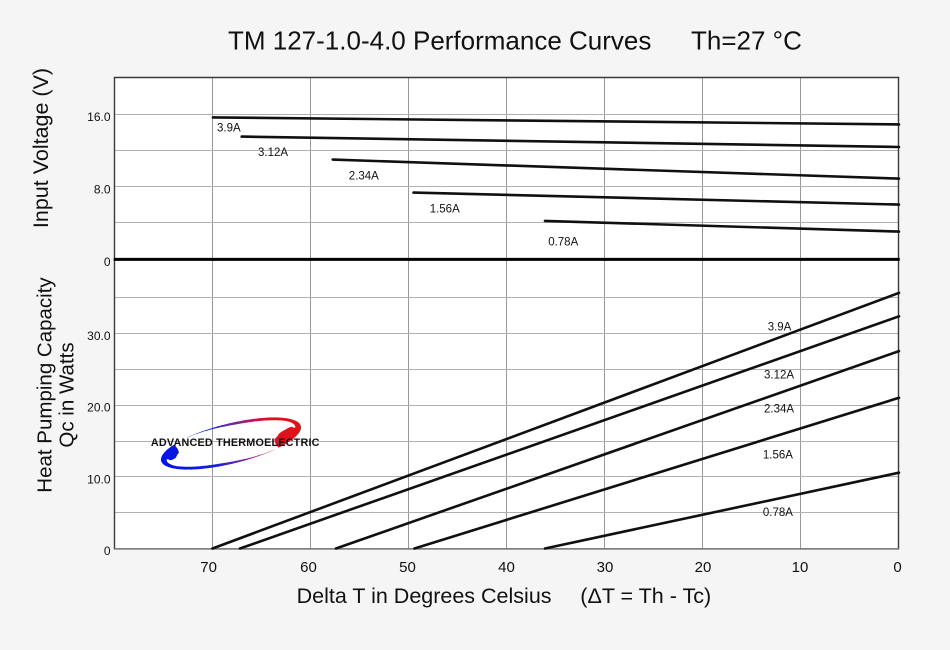 This screenshot has width=950, height=650. What do you see at coordinates (67, 394) in the screenshot?
I see `svg-text: Qc in Watts` at bounding box center [67, 394].